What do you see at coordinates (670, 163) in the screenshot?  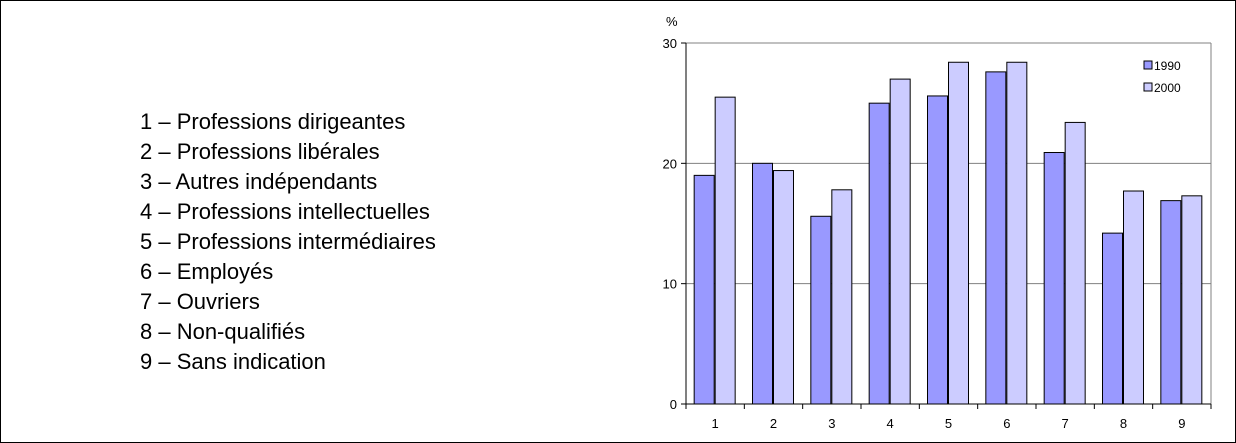 I see `y-tick-label: 20` at bounding box center [670, 163].